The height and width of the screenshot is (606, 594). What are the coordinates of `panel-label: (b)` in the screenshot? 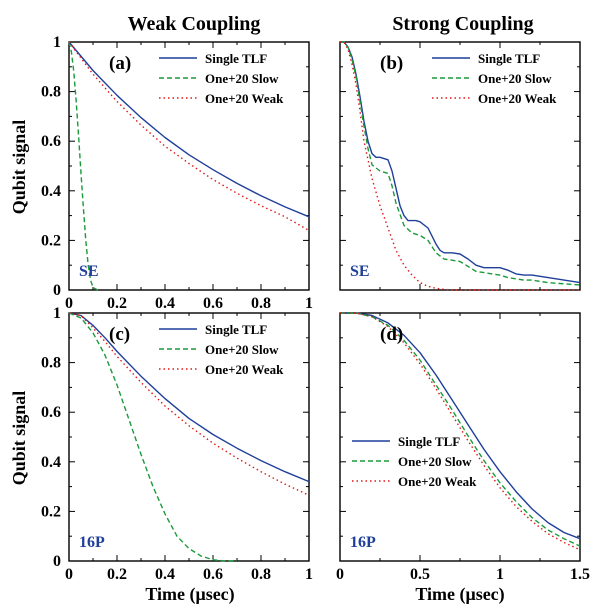 It's located at (391, 63).